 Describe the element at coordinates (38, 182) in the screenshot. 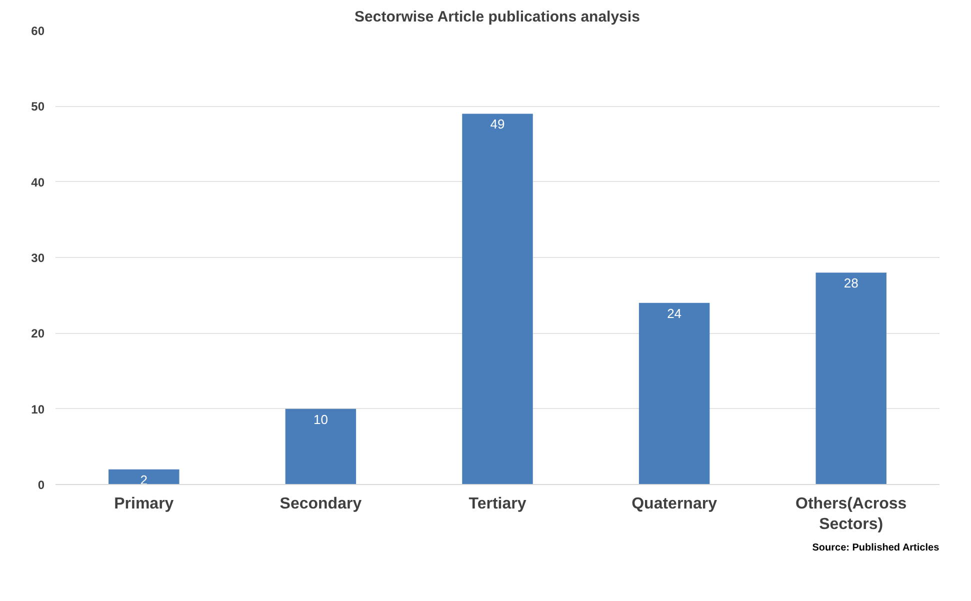

I see `y-tick-label: 40` at that location.